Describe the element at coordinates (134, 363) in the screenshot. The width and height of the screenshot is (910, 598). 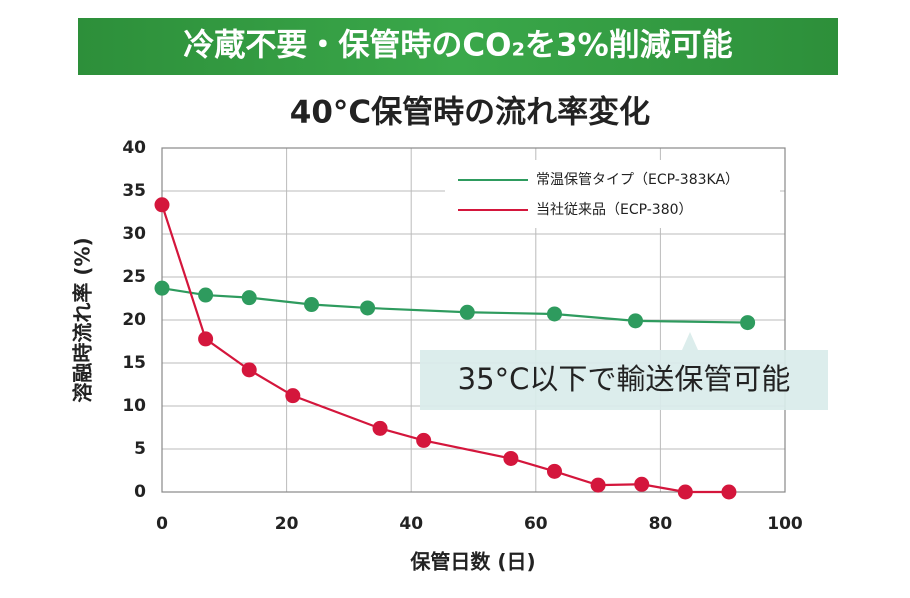
I see `y-tick-label: 15` at that location.